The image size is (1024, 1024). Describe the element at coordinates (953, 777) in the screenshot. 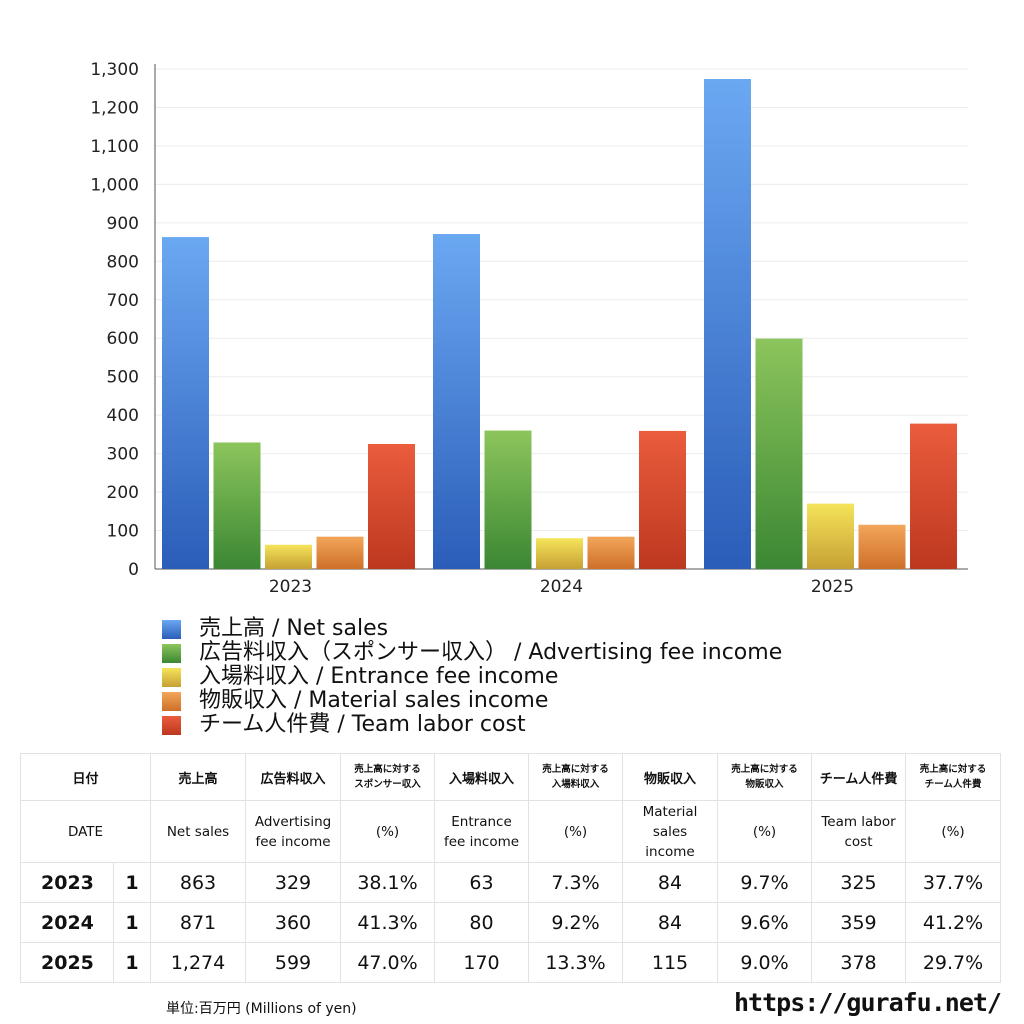

I see `header-cell: 売上高に対する チーム人件費` at that location.